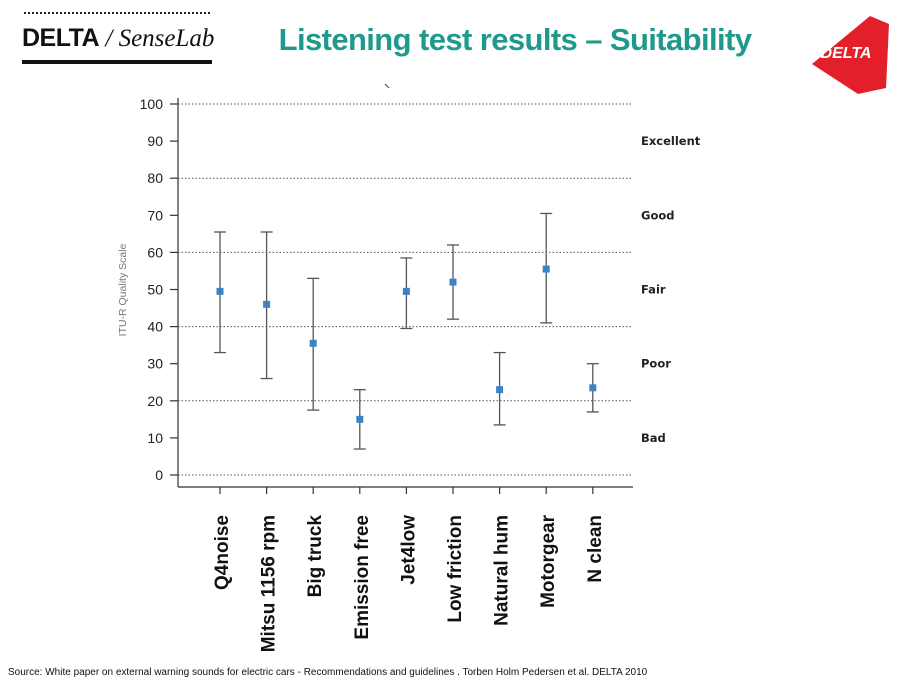  I want to click on y-tick-label: 100, so click(152, 104).